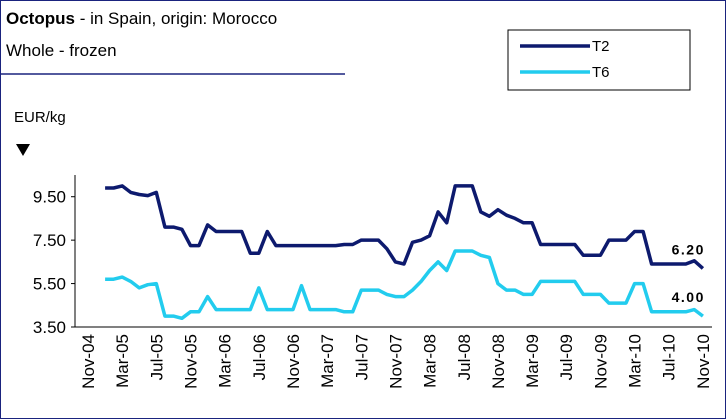 The height and width of the screenshot is (419, 726). I want to click on title-rest: - in Spain, origin: Morocco, so click(178, 18).